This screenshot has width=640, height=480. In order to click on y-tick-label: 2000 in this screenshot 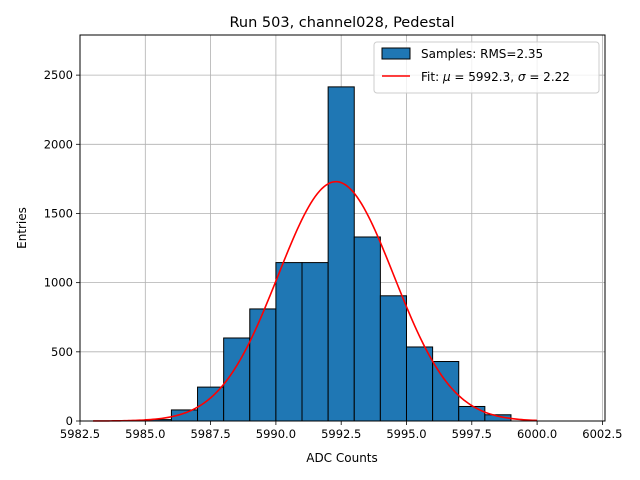, I will do `click(58, 144)`.